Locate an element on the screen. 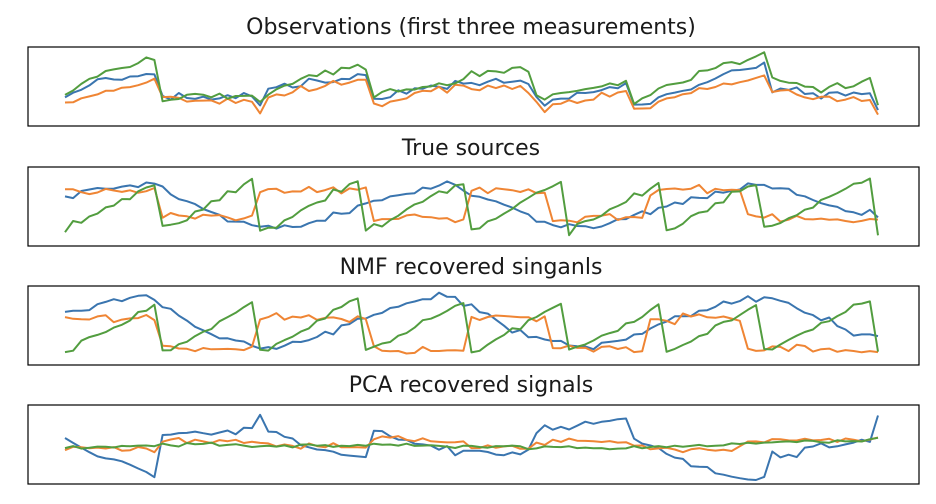 This screenshot has width=936, height=504. subplot-title-3: PCA recovered signals is located at coordinates (471, 385).